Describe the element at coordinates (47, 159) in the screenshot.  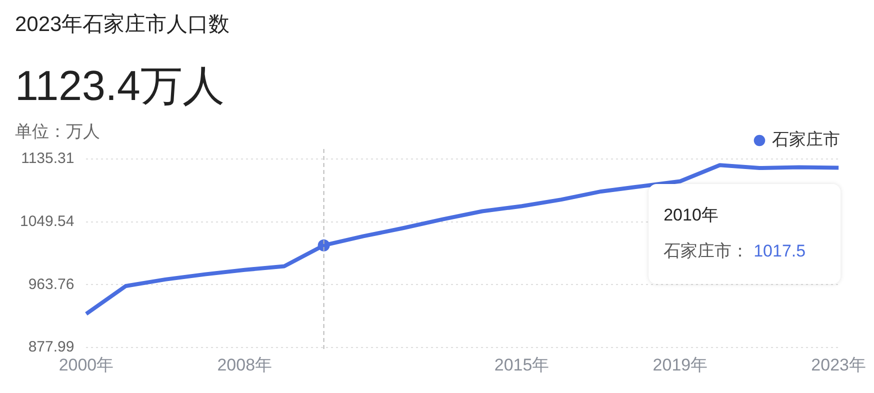
I see `y-tick-label: 1135.31` at that location.